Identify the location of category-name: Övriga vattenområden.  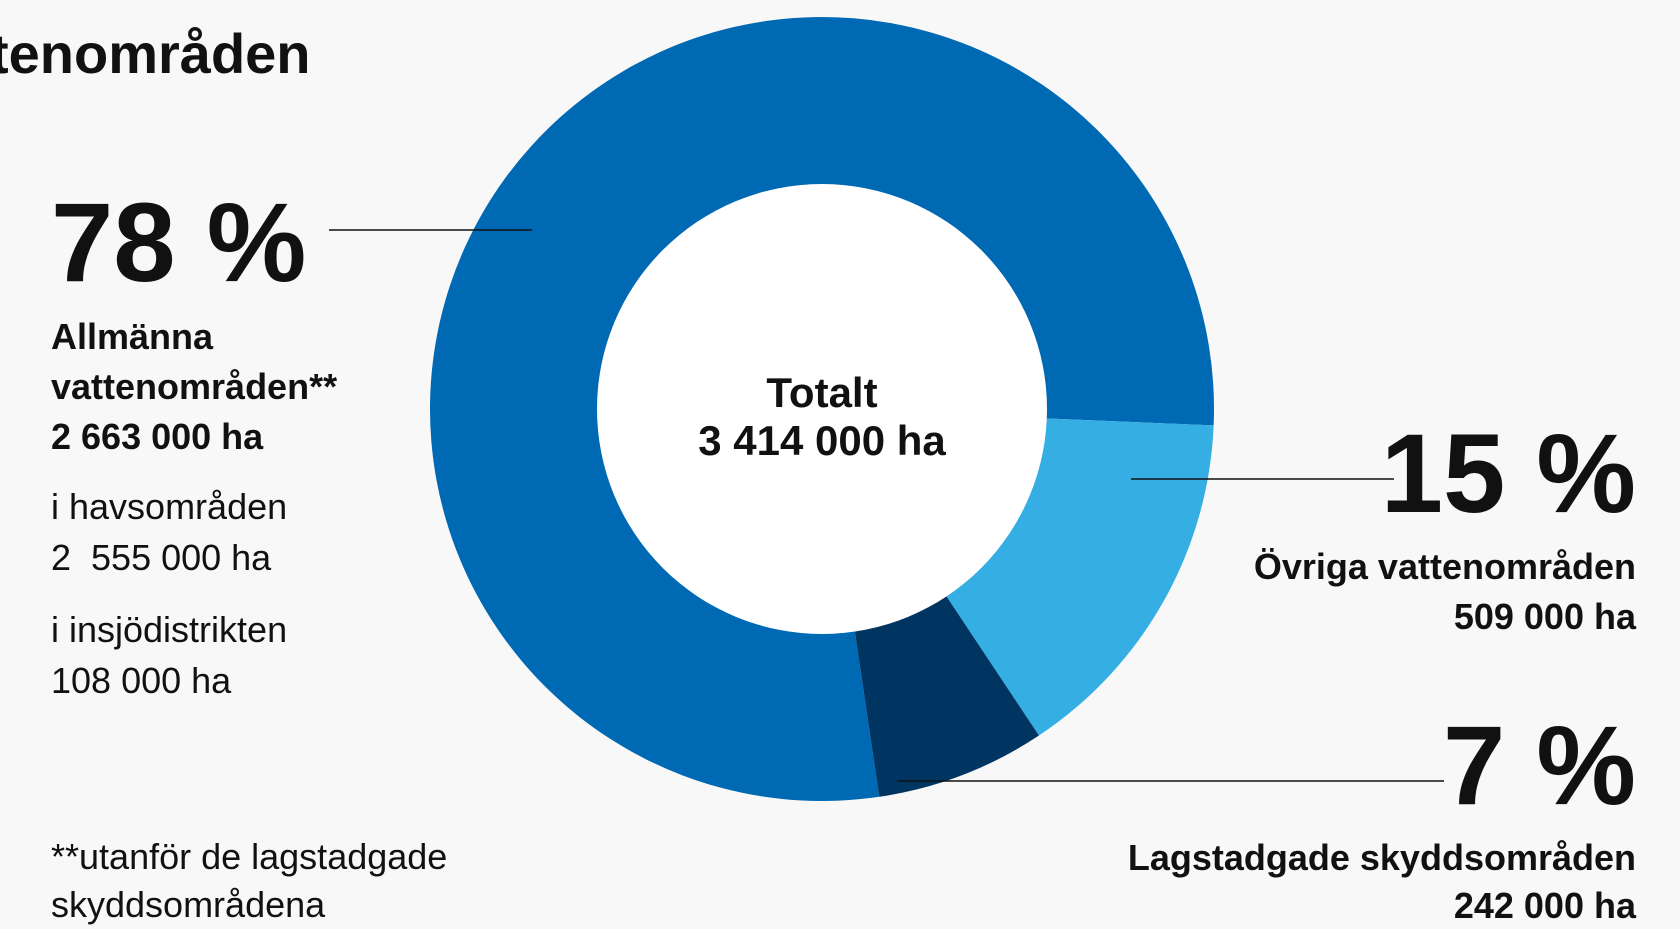
(1445, 566).